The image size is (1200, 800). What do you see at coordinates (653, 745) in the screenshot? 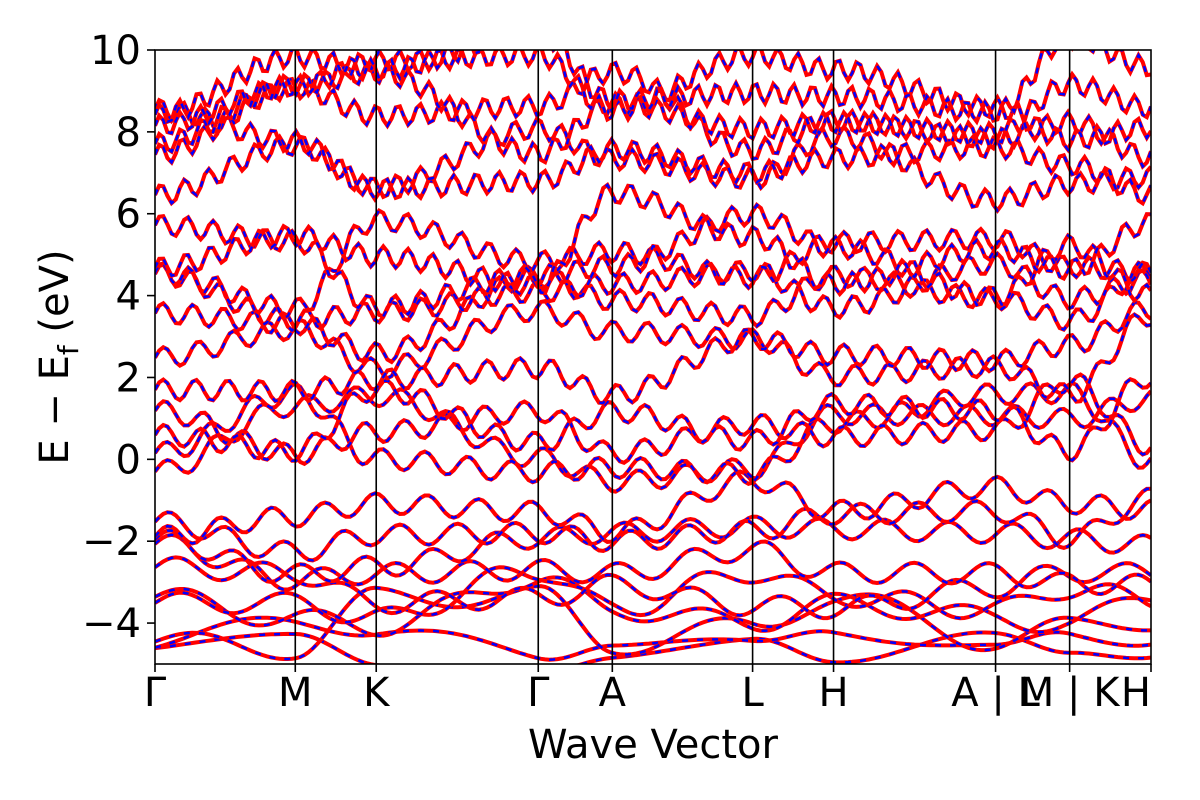
I see `x-axis-label: Wave Vector` at bounding box center [653, 745].